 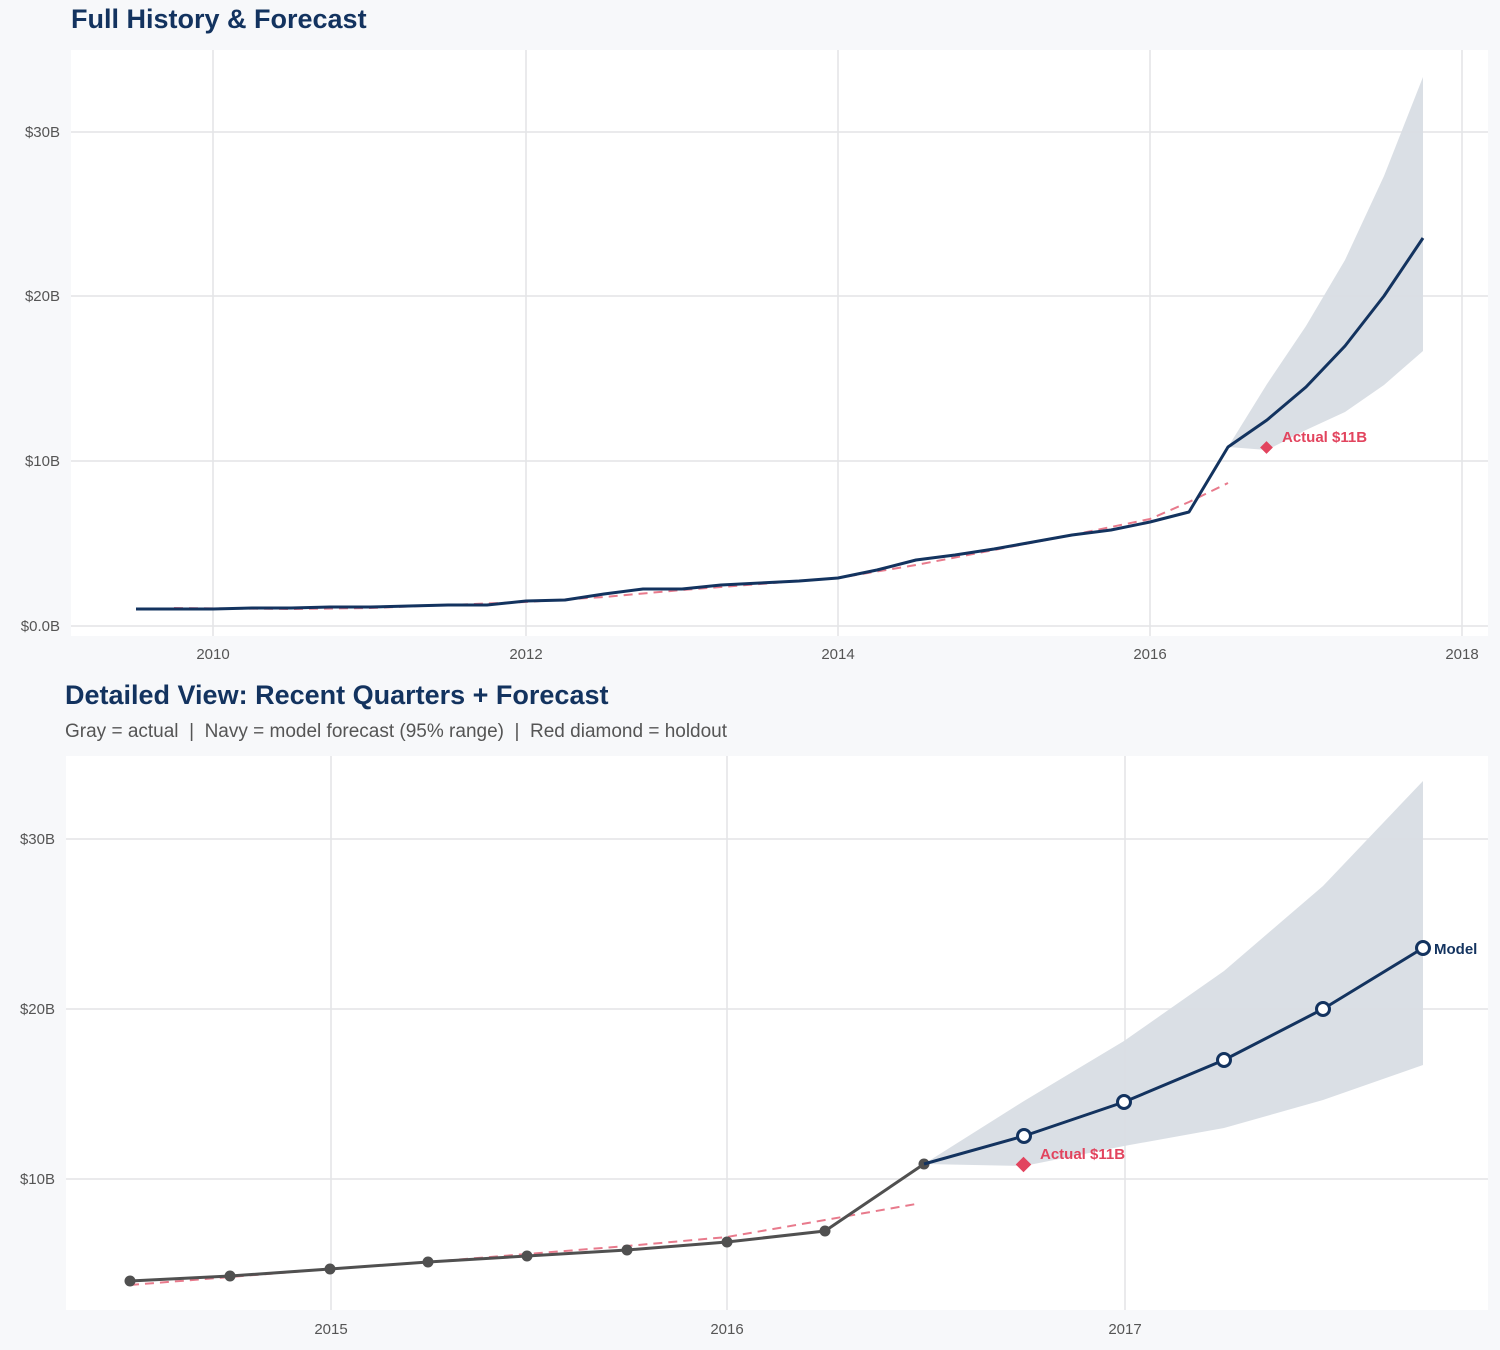 What do you see at coordinates (1223, 1042) in the screenshot?
I see `bottom-forecast-points` at bounding box center [1223, 1042].